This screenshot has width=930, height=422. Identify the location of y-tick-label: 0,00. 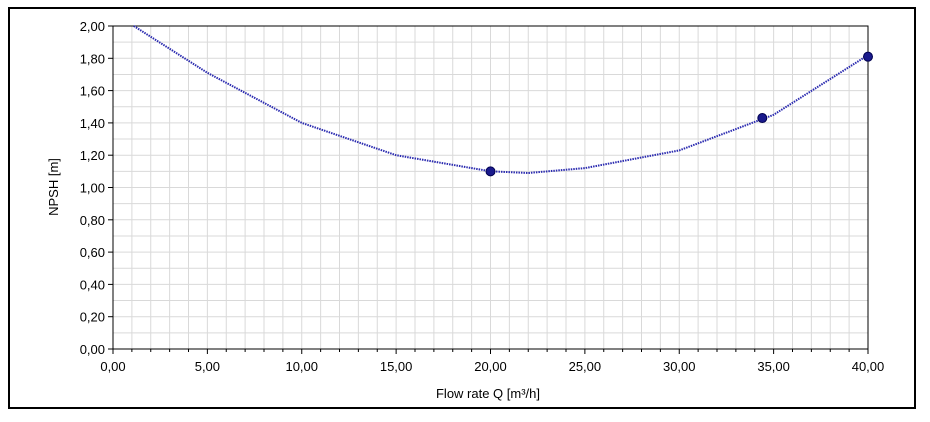
(92, 349).